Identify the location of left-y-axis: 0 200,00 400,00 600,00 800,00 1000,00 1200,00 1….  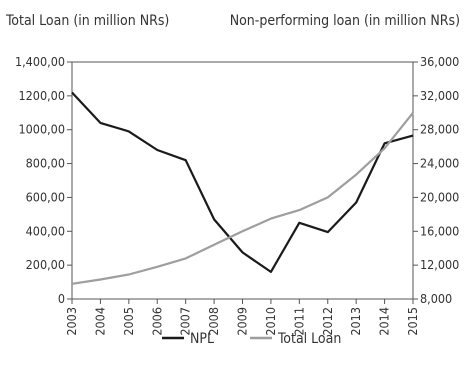
(43, 180).